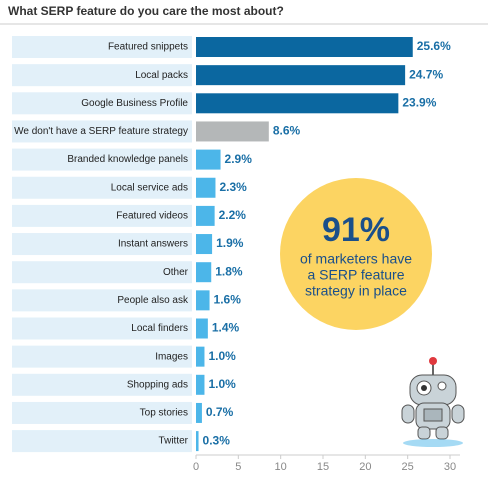 This screenshot has height=484, width=488. I want to click on callout-text: strategy in place, so click(356, 291).